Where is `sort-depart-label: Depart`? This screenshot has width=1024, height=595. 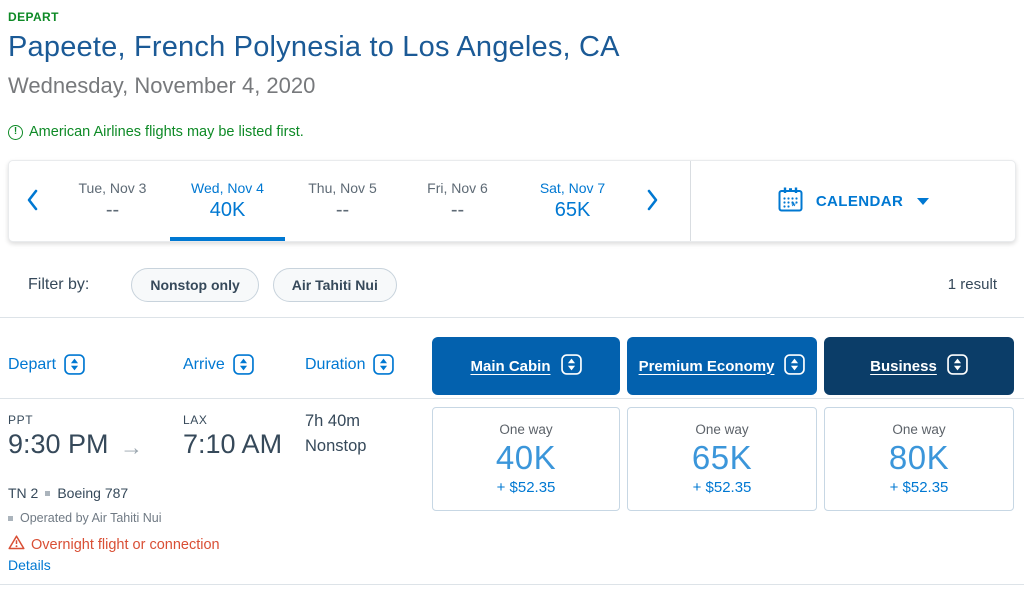 sort-depart-label: Depart is located at coordinates (32, 364).